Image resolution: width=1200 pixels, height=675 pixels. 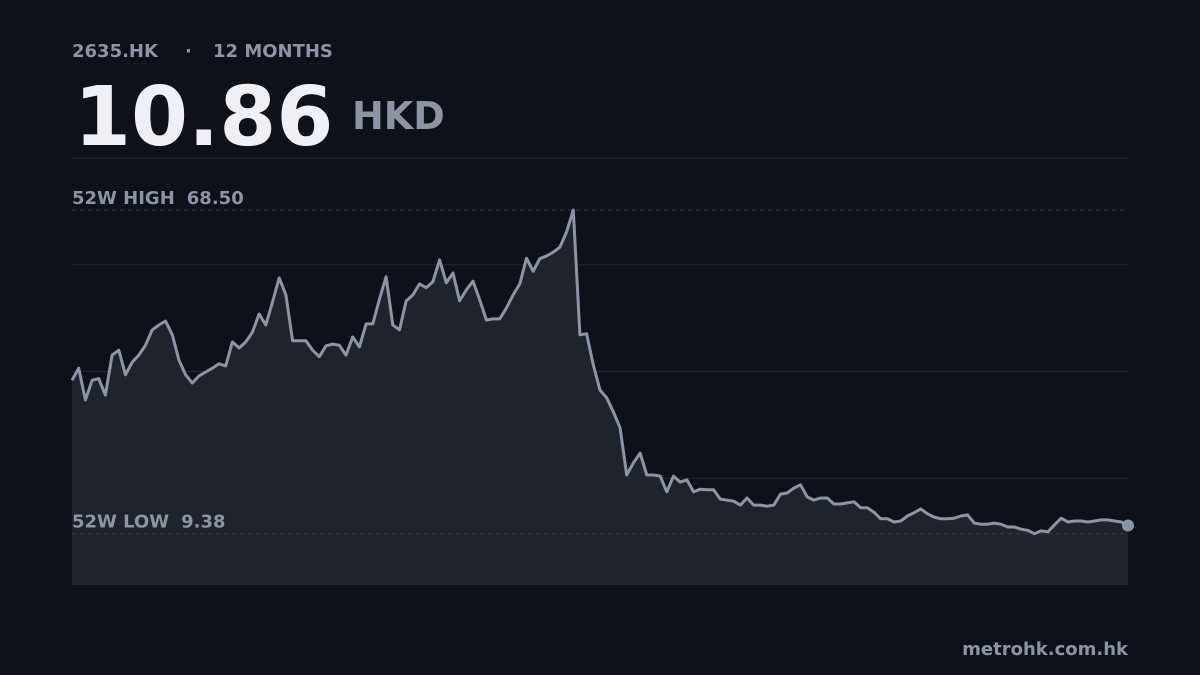 I want to click on period: 12 MONTHS, so click(x=273, y=51).